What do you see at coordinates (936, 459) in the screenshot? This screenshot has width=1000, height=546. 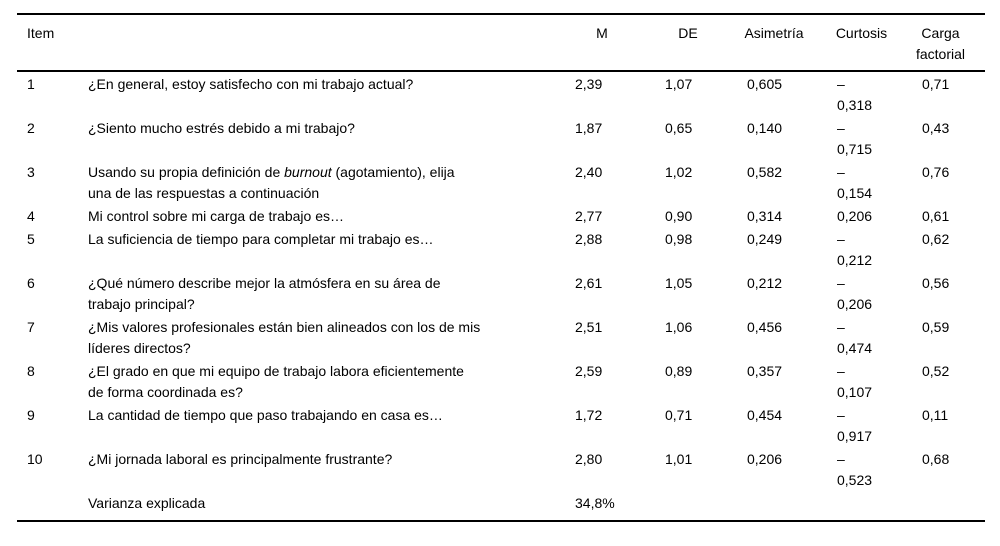 I see `factor-loading-cell: 0,68` at bounding box center [936, 459].